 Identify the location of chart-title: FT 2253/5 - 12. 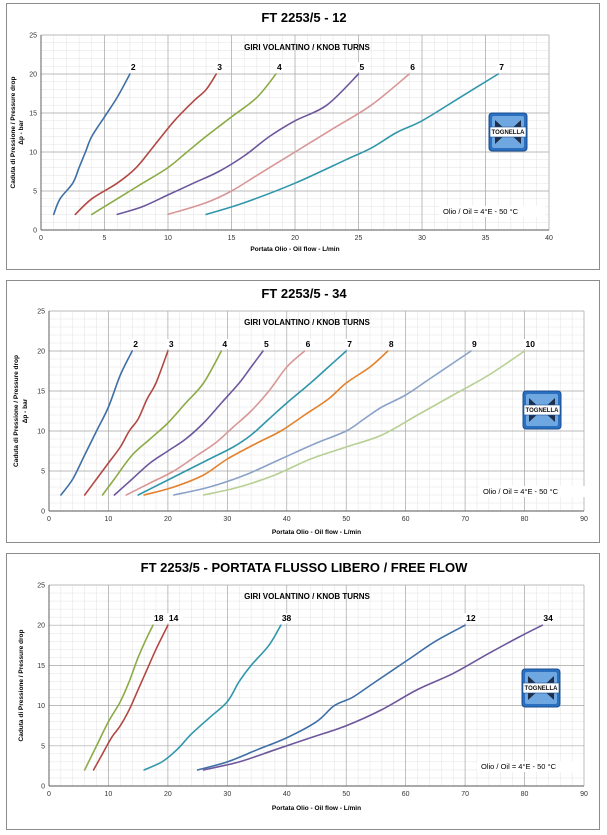
(303, 17).